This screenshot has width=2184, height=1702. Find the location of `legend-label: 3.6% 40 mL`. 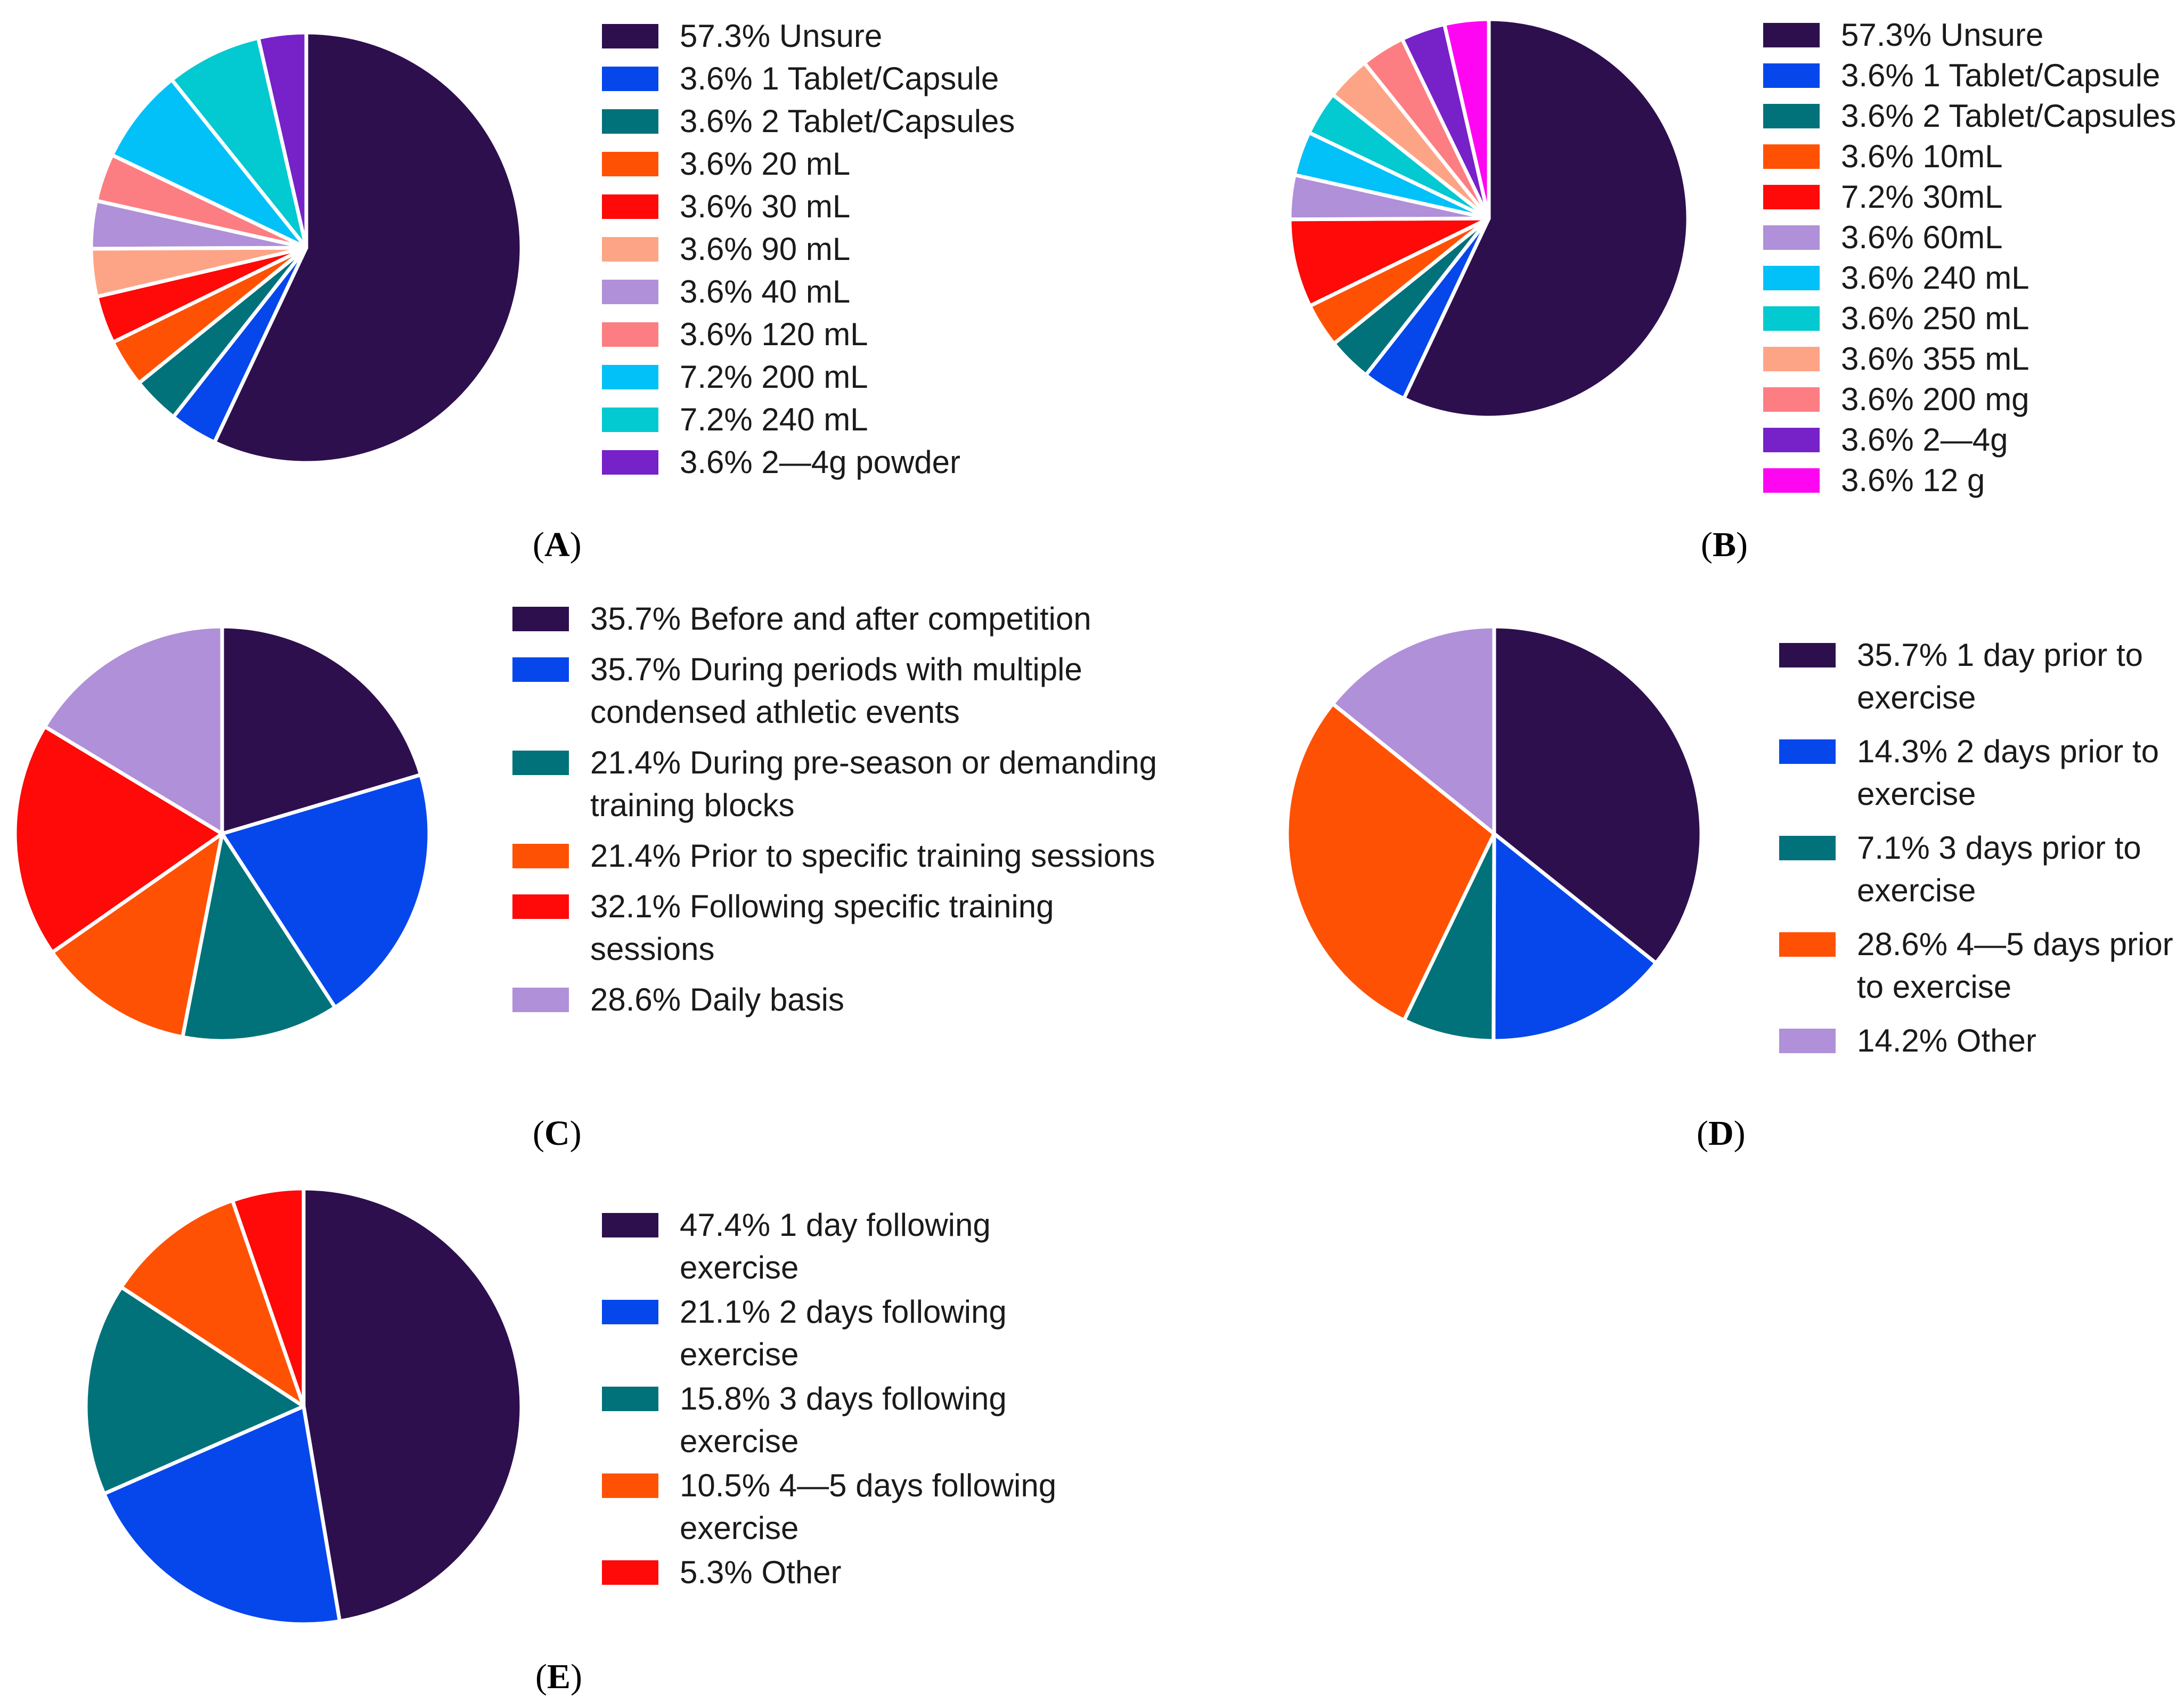

legend-label: 3.6% 40 mL is located at coordinates (765, 292).